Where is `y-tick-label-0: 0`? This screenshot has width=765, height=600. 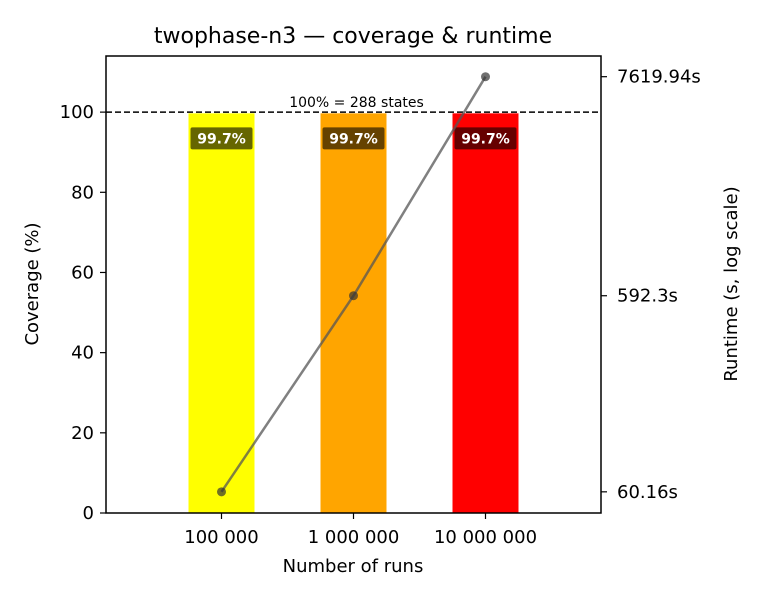 y-tick-label-0: 0 is located at coordinates (88, 513).